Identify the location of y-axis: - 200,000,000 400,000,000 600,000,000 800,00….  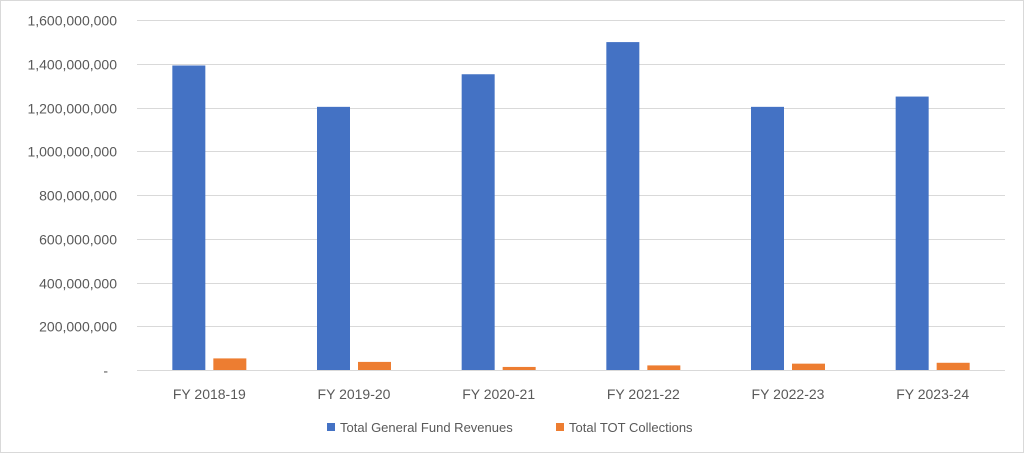
(72, 196).